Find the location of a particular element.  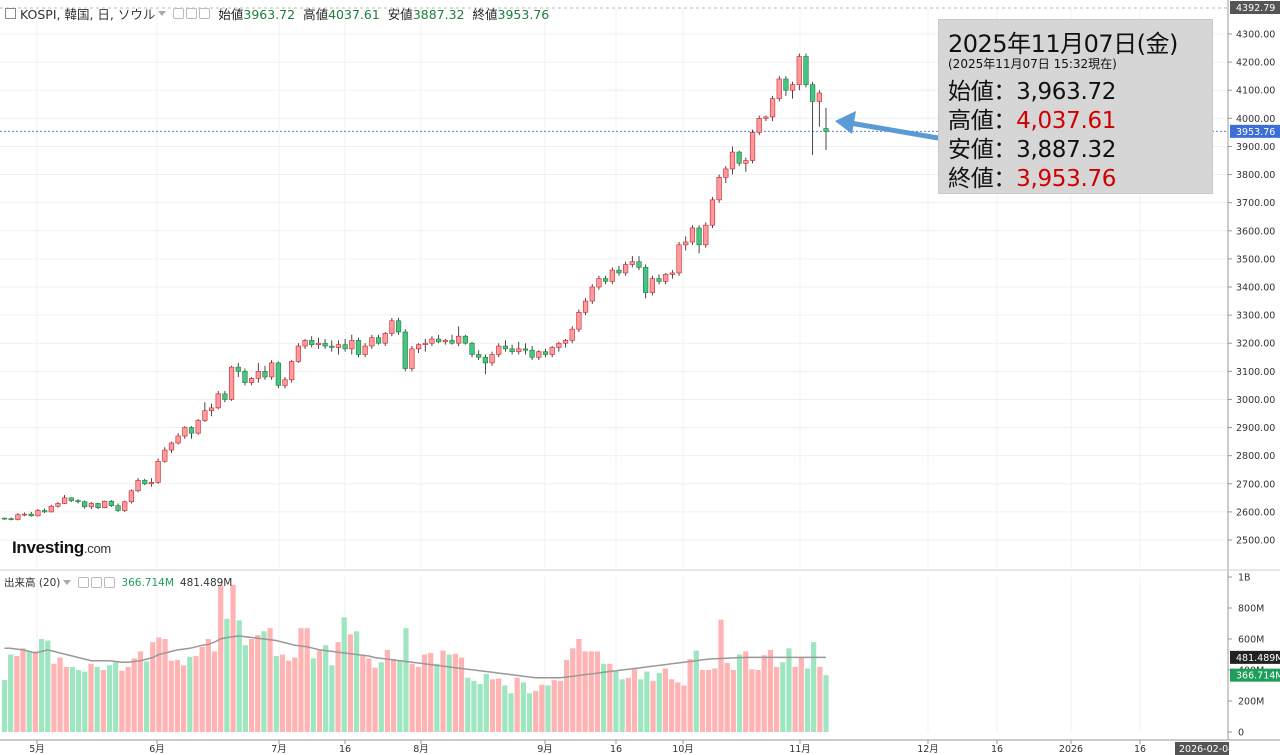

price-tick-label: 4100.00 is located at coordinates (1255, 91).